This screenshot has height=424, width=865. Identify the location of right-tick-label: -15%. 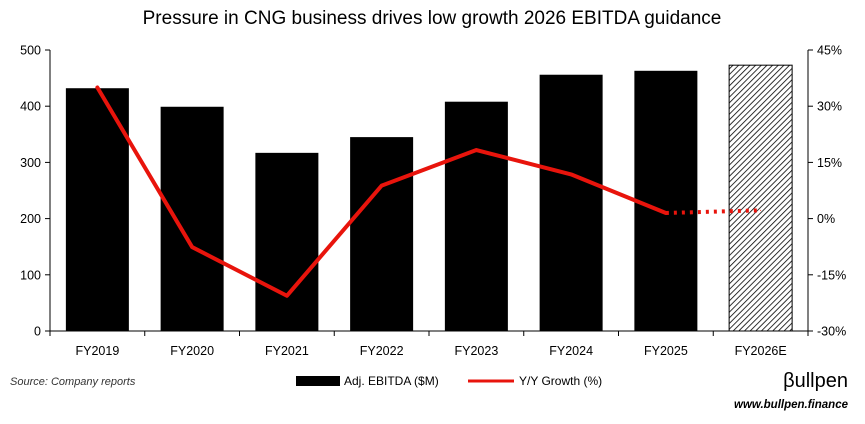
(831, 275).